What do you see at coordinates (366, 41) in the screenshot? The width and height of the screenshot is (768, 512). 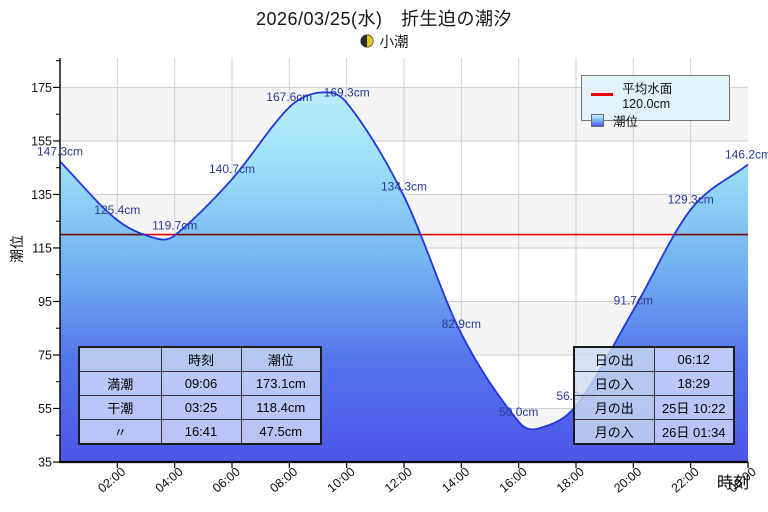 I see `moon-phase-icon` at bounding box center [366, 41].